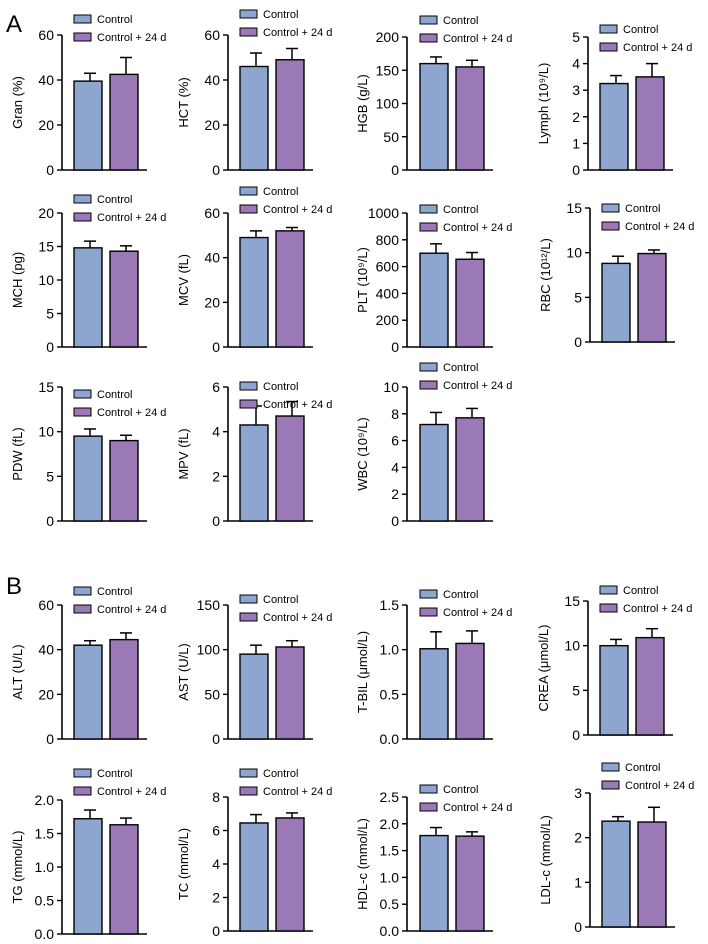 This screenshot has width=708, height=944. Describe the element at coordinates (290, 115) in the screenshot. I see `hct-bar-control-24-d` at that location.